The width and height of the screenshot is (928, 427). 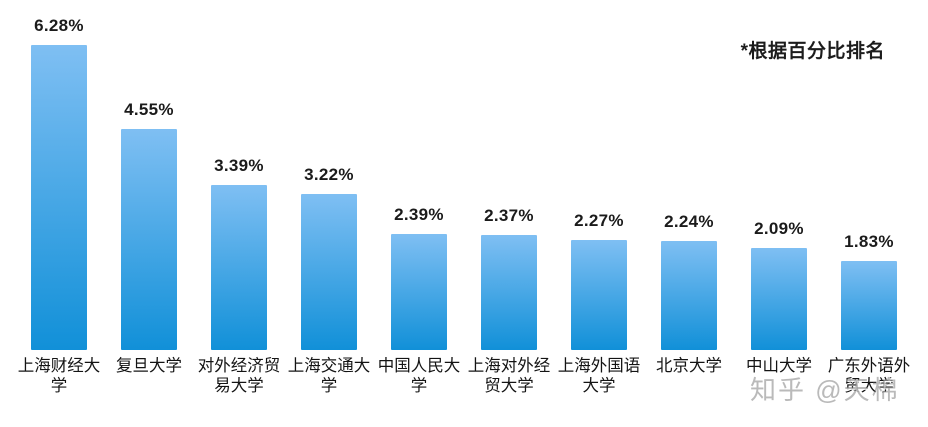 I want to click on bar-category-label: 中山大学, so click(x=779, y=366).